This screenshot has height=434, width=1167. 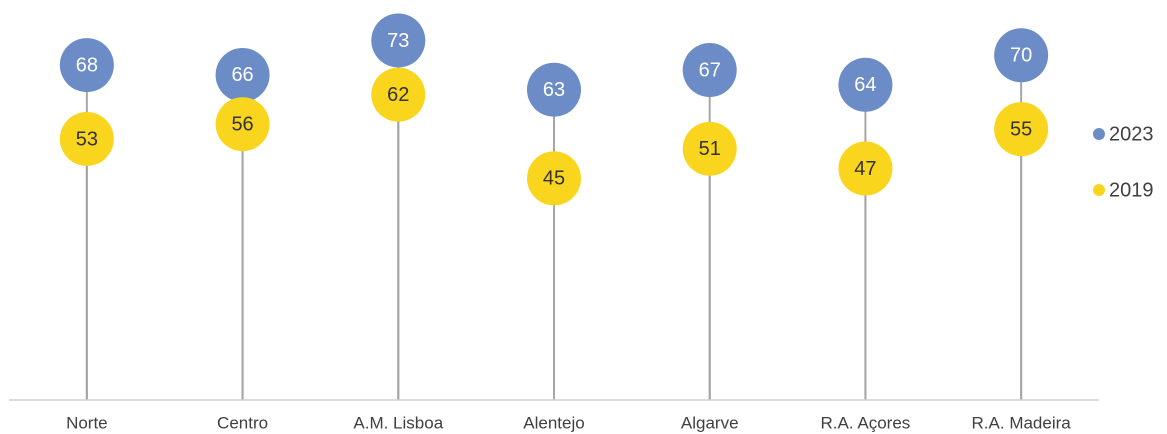 I want to click on data-label: 66, so click(x=242, y=75).